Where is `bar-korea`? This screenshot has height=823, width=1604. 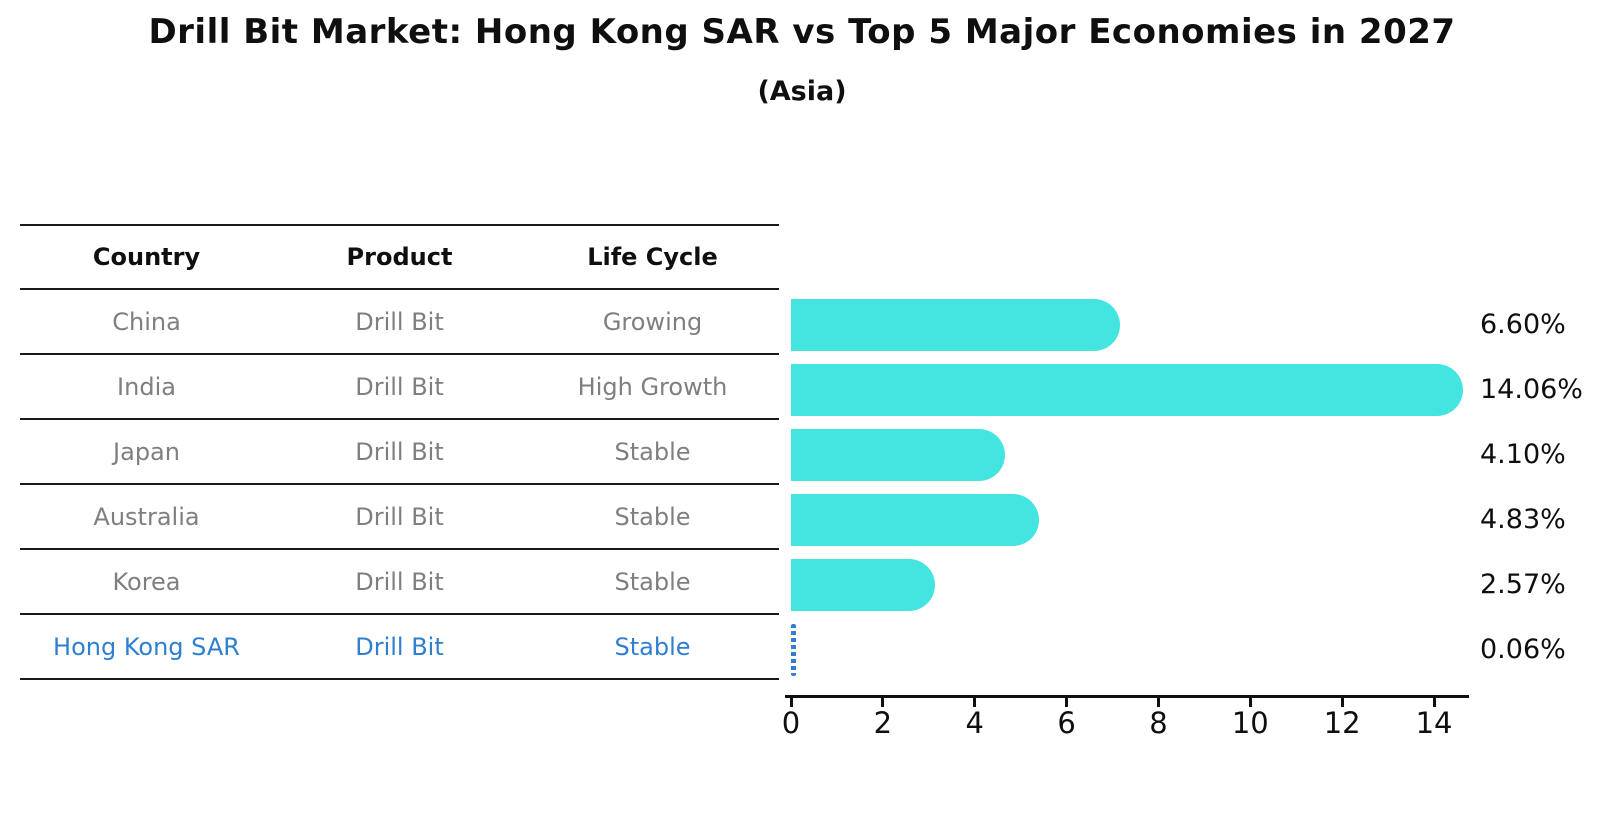
bar-korea is located at coordinates (863, 584).